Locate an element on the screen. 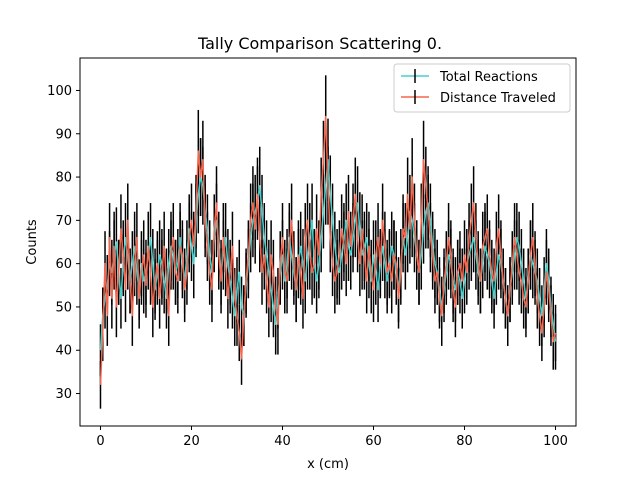 The width and height of the screenshot is (640, 484). y-ticks: 30 40 50 60 70 80 90 100 is located at coordinates (63, 243).